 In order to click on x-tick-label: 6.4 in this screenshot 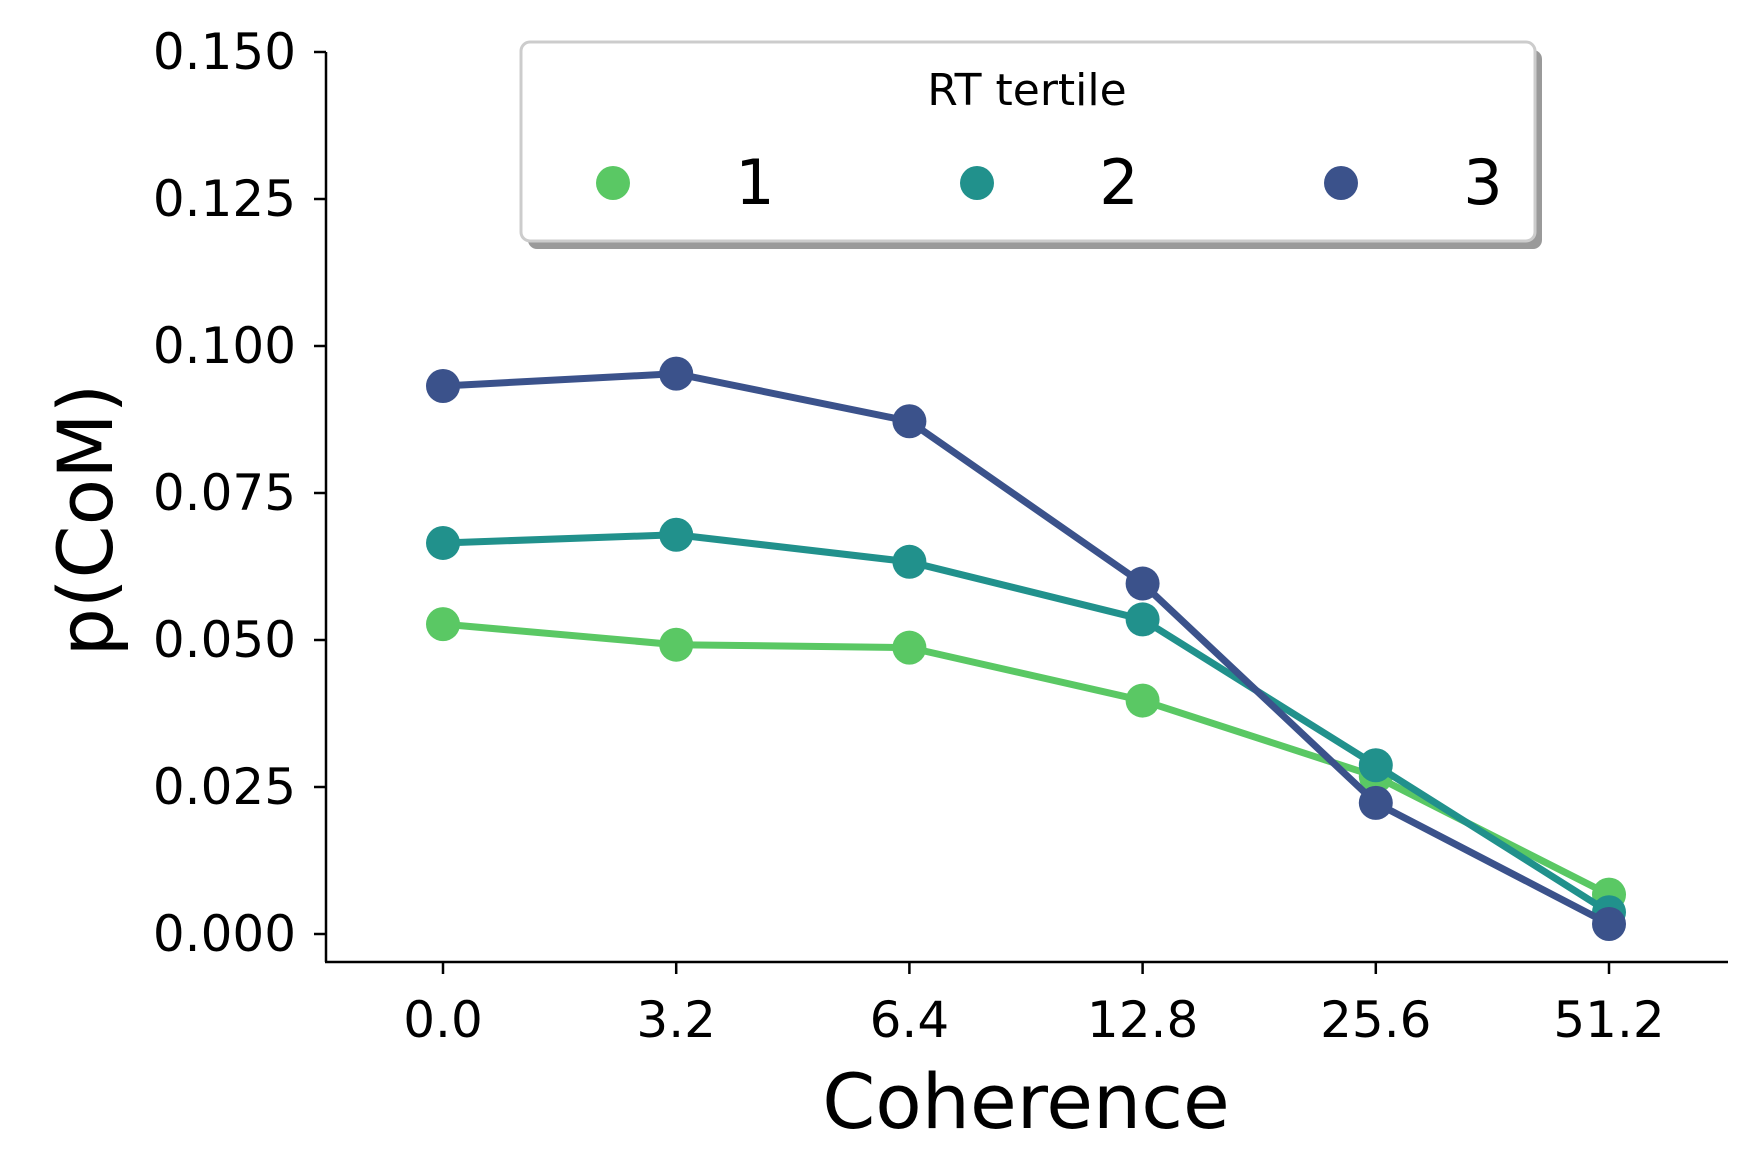, I will do `click(910, 1020)`.